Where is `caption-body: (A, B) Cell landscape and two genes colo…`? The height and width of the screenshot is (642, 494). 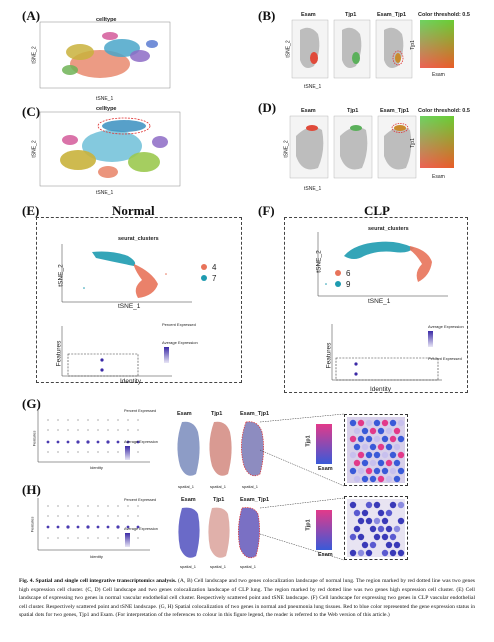 caption-body: (A, B) Cell landscape and two genes colo… is located at coordinates (247, 598).